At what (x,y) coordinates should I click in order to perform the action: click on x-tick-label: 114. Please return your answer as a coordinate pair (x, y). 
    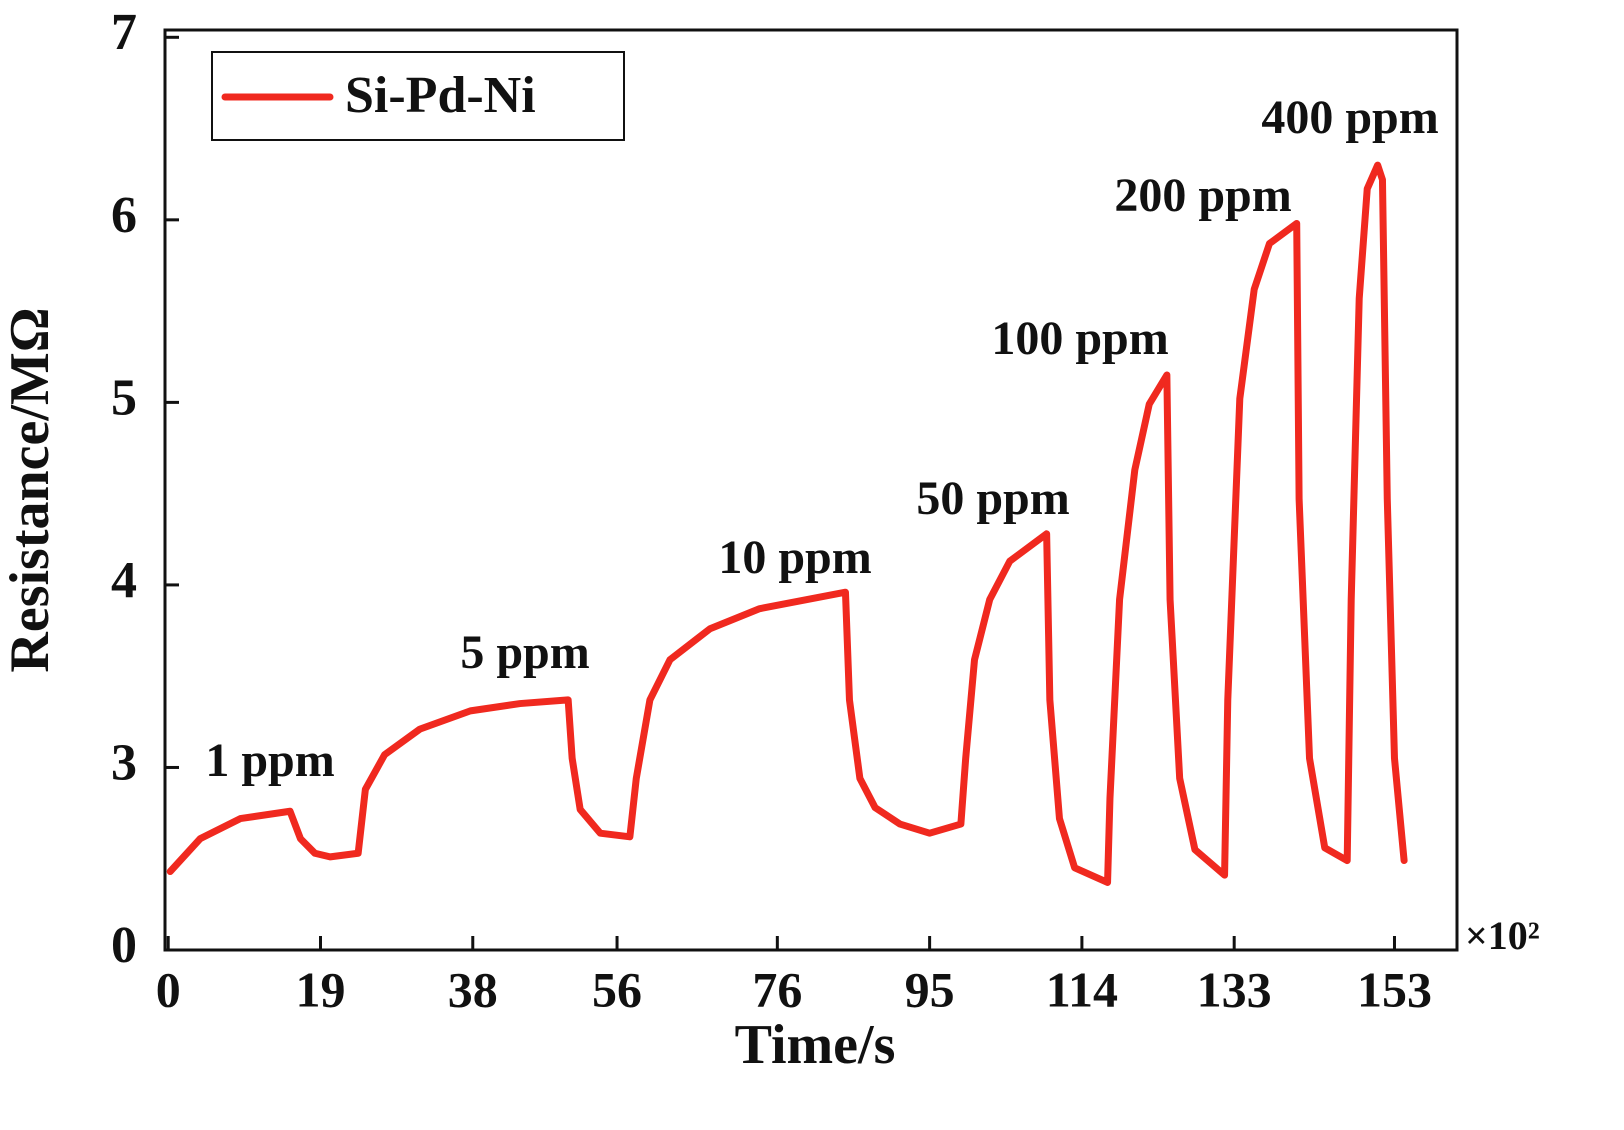
    Looking at the image, I should click on (1082, 989).